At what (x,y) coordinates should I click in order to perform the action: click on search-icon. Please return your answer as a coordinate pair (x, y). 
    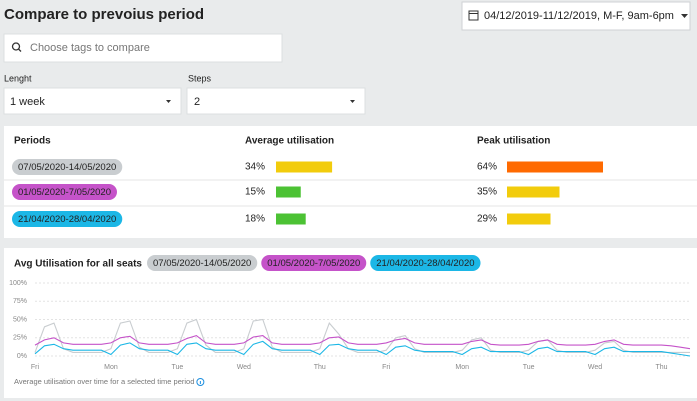
    Looking at the image, I should click on (16, 47).